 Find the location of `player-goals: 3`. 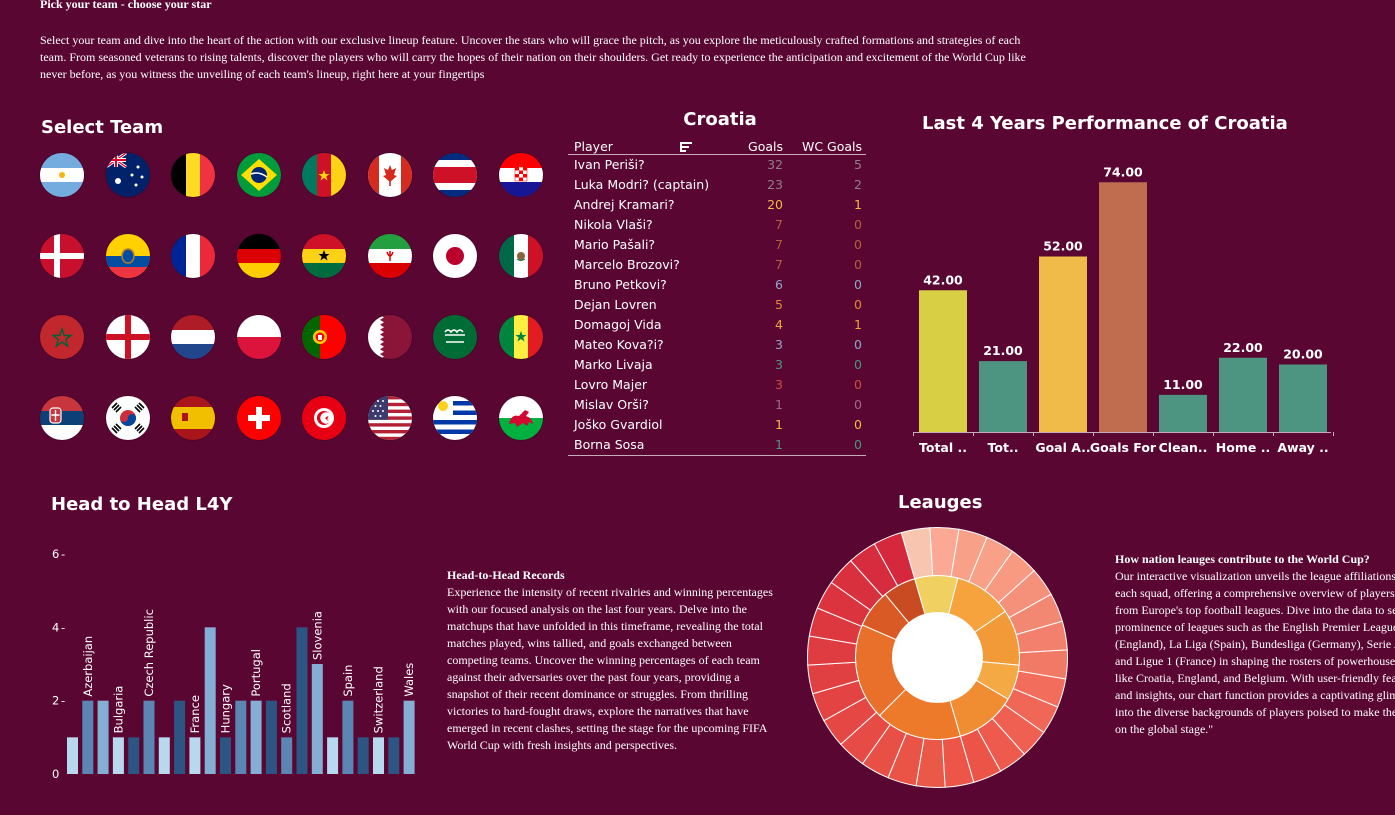

player-goals: 3 is located at coordinates (779, 364).